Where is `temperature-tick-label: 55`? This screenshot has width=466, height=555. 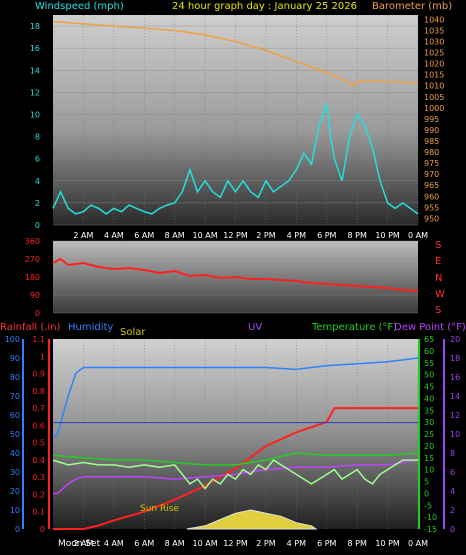
temperature-tick-label: 55 is located at coordinates (429, 363).